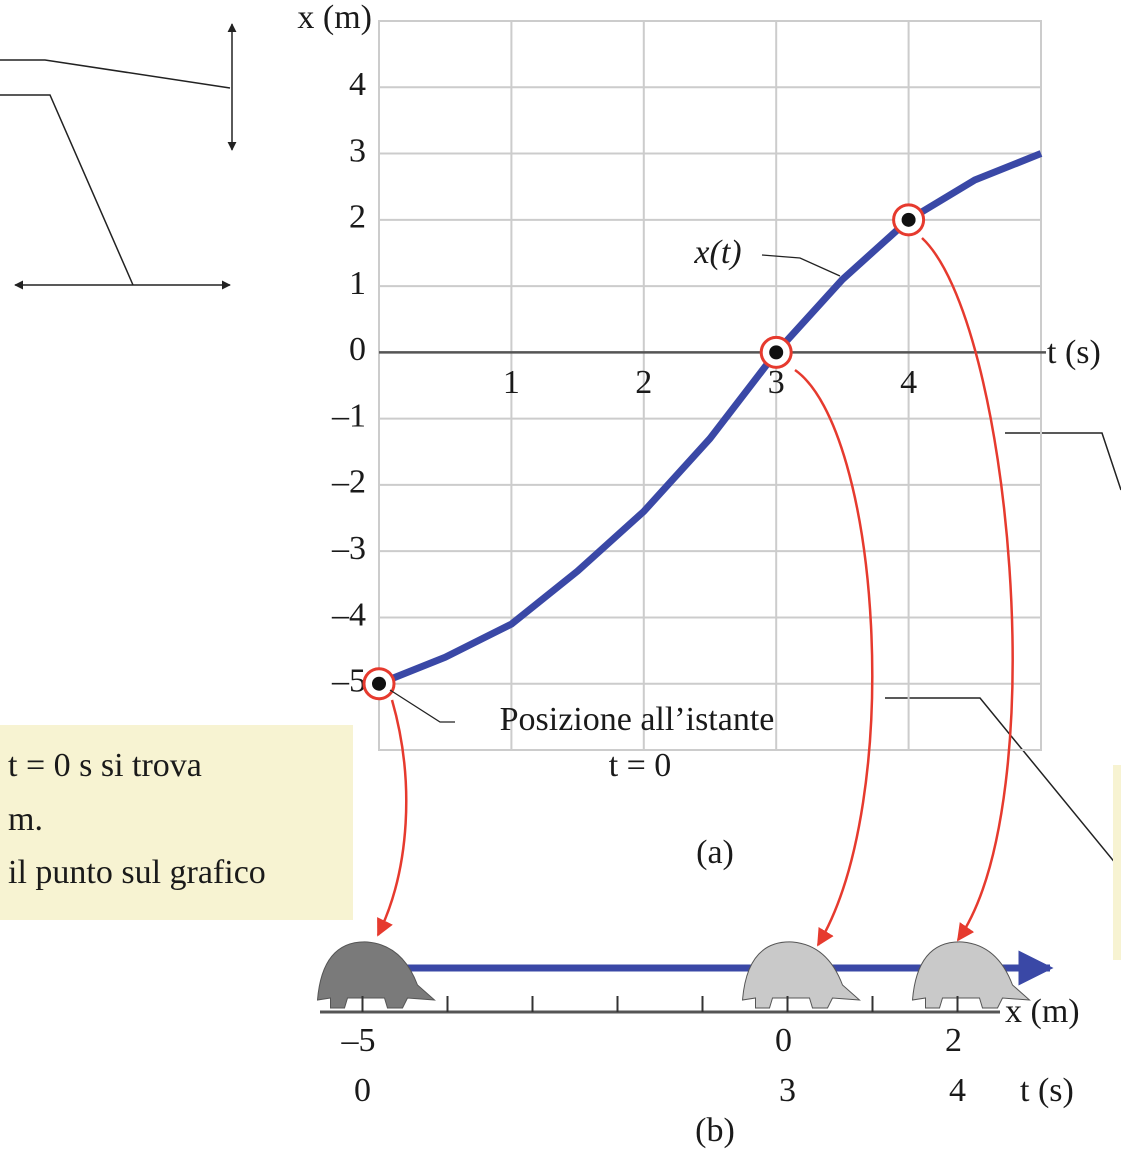 The image size is (1121, 1160). I want to click on number-line: –5 0 0 3 2 4 x (m) t (s), so click(698, 1025).